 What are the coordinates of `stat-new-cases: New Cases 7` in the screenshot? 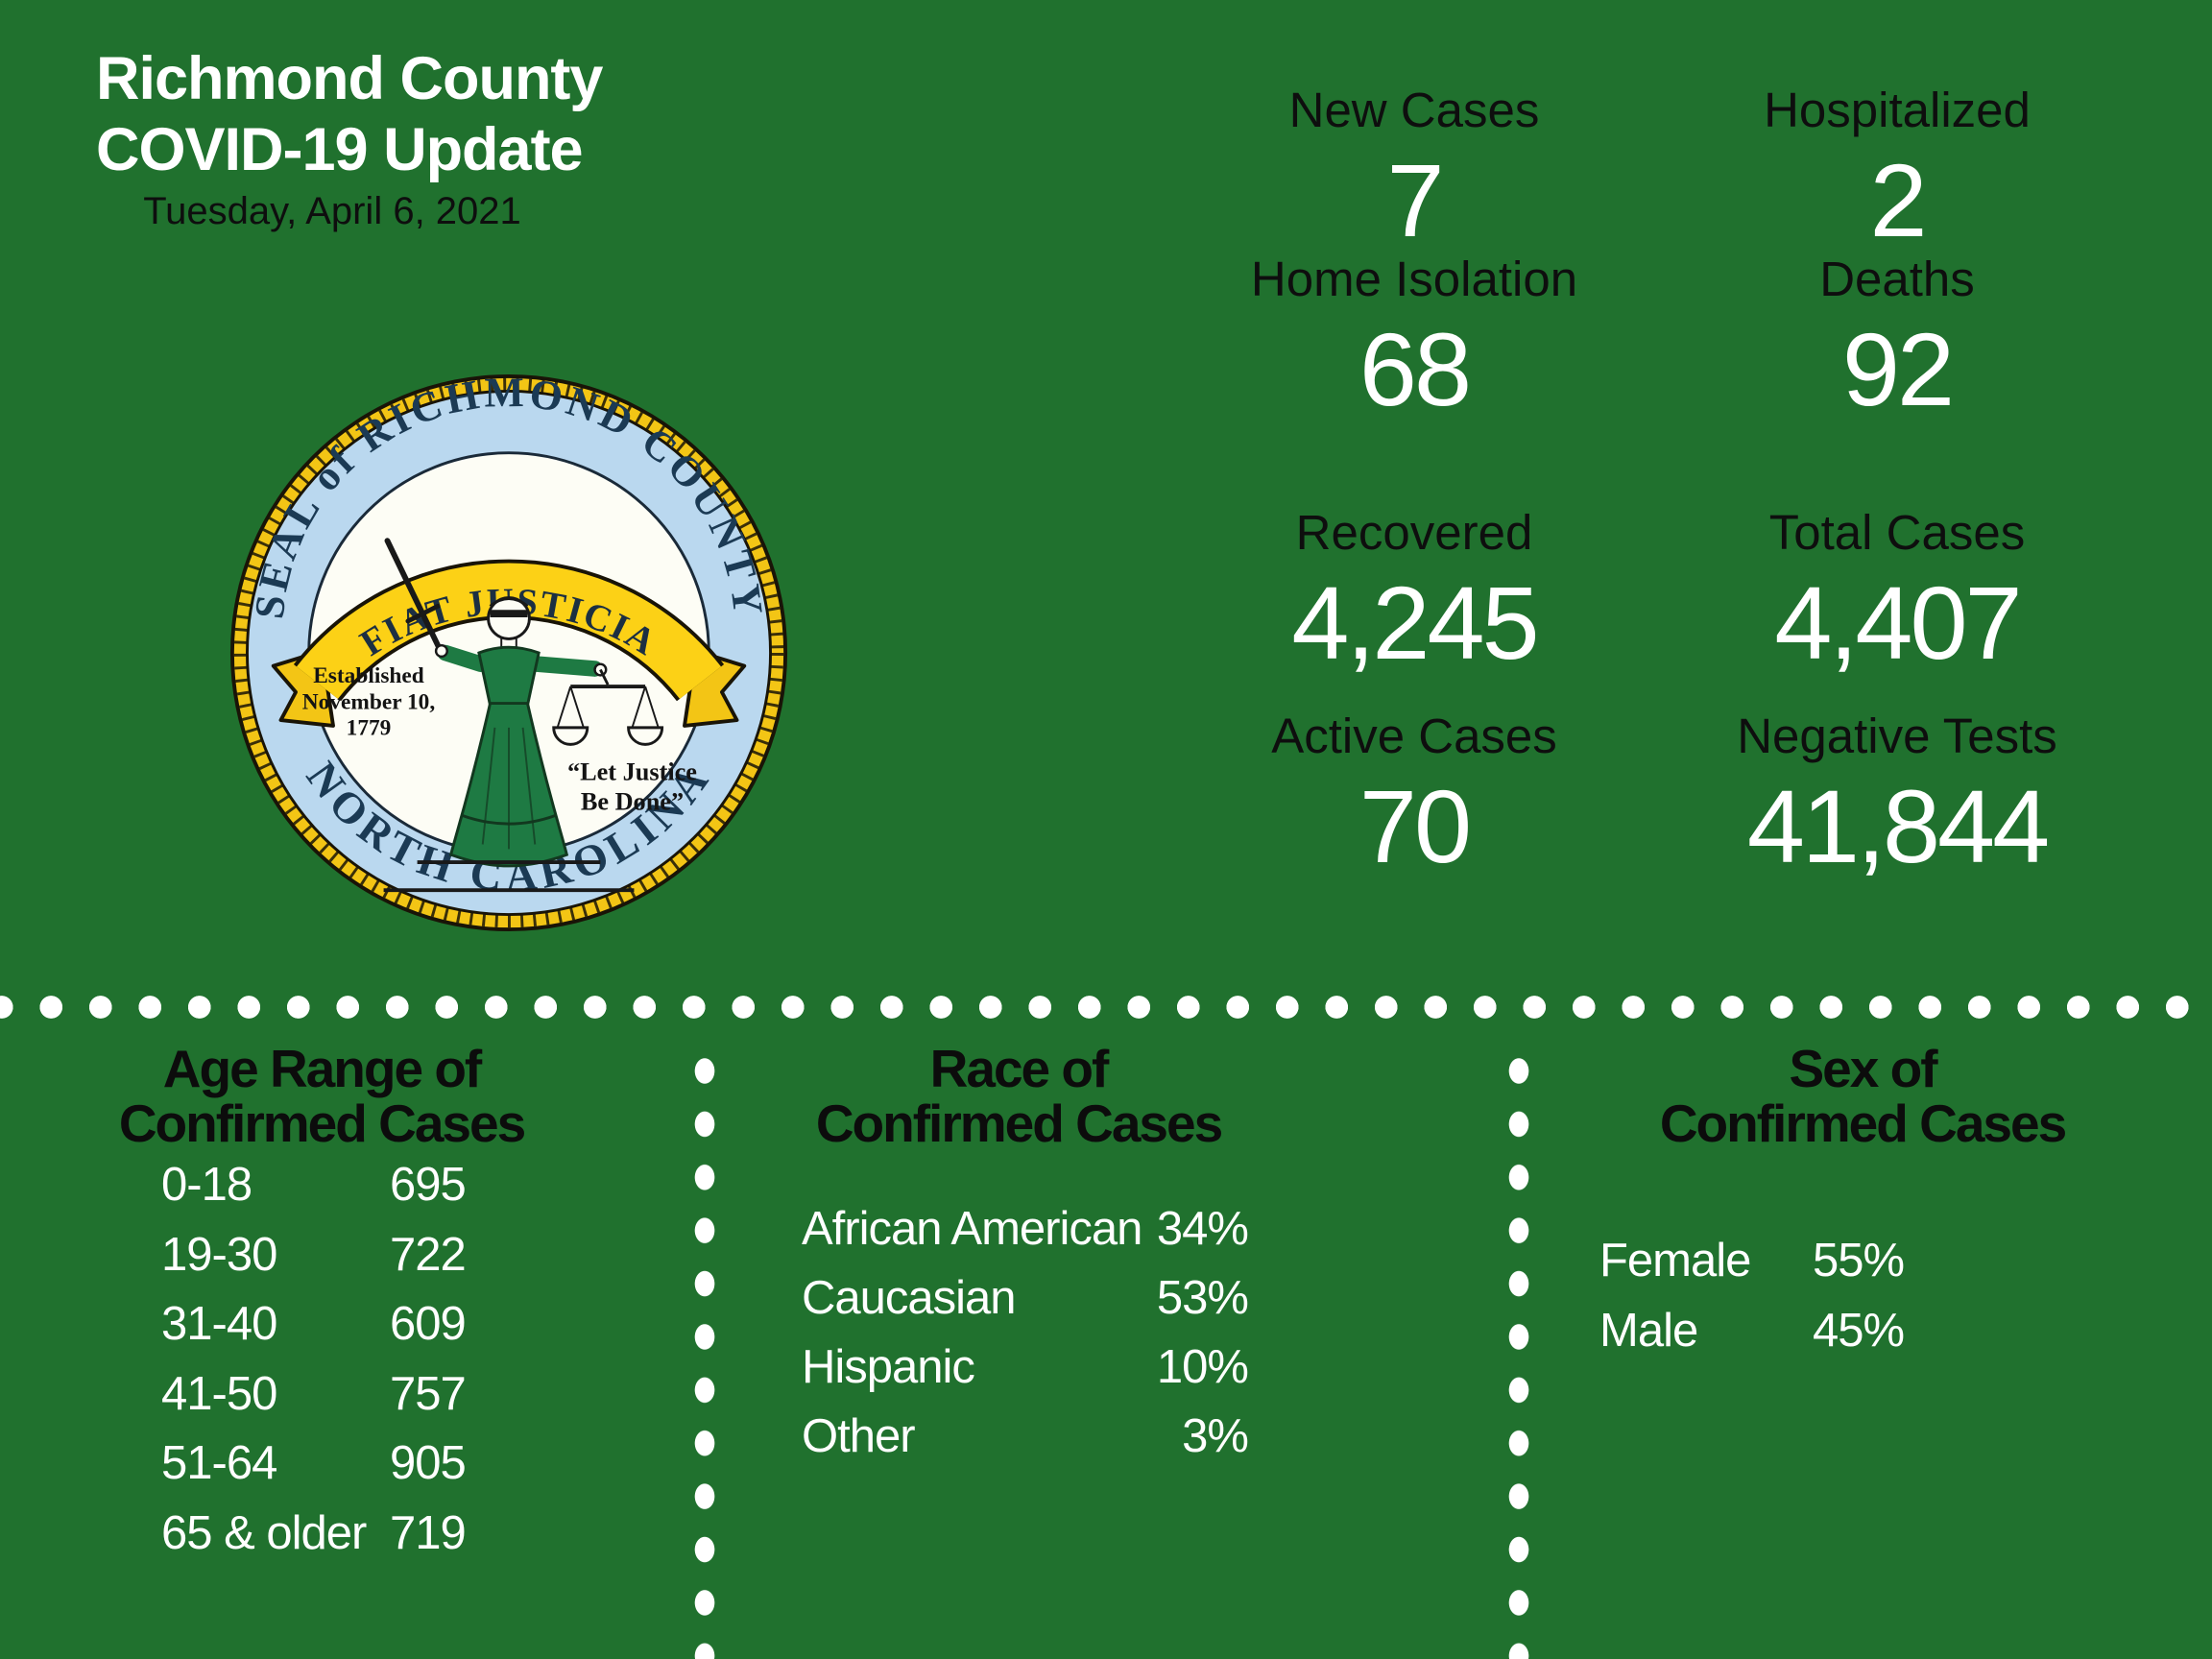 It's located at (1414, 170).